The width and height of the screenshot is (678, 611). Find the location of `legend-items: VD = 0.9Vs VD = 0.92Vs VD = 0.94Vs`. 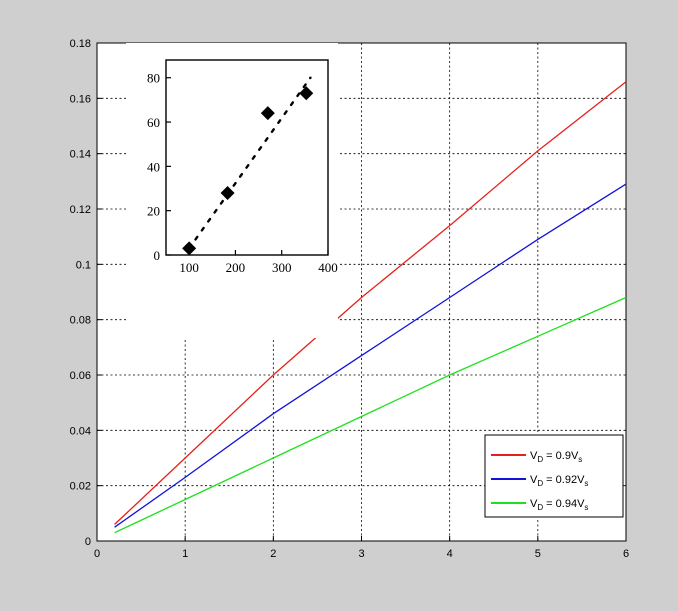

legend-items: VD = 0.9Vs VD = 0.92Vs VD = 0.94Vs is located at coordinates (539, 481).